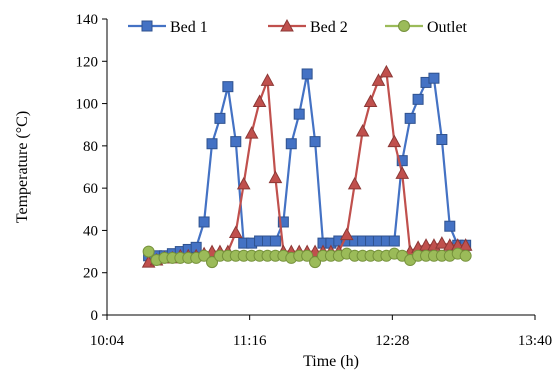 This screenshot has height=374, width=560. What do you see at coordinates (535, 341) in the screenshot?
I see `x-tick-label: 13:40` at bounding box center [535, 341].